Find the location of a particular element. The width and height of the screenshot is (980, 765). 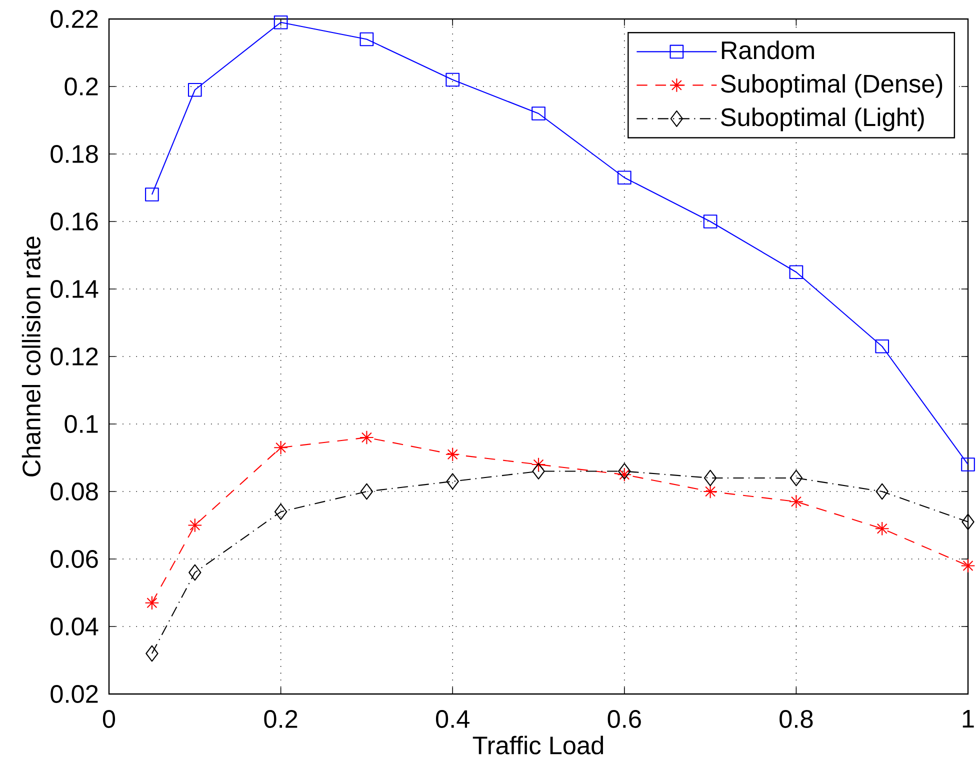

legend-label: Random is located at coordinates (768, 50).